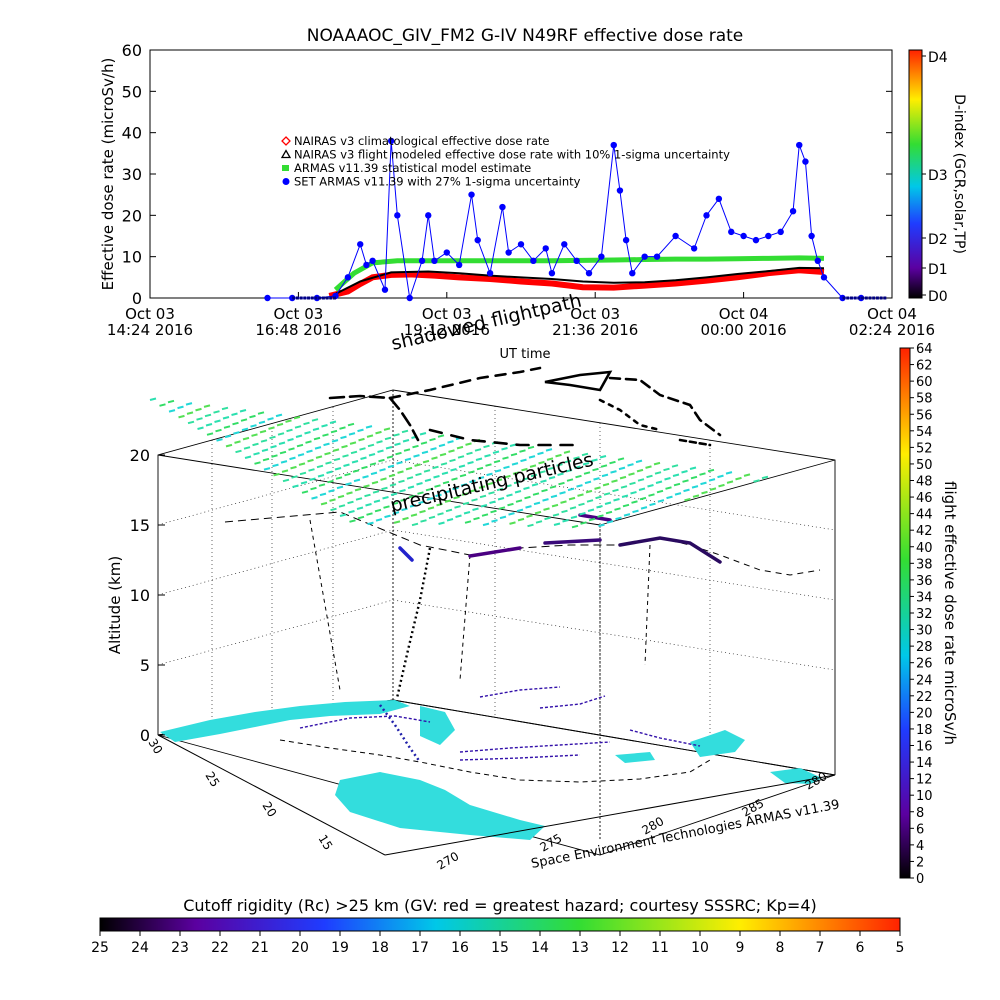 Image resolution: width=1000 pixels, height=1000 pixels. Describe the element at coordinates (924, 482) in the screenshot. I see `dose-tick-label: 48` at that location.